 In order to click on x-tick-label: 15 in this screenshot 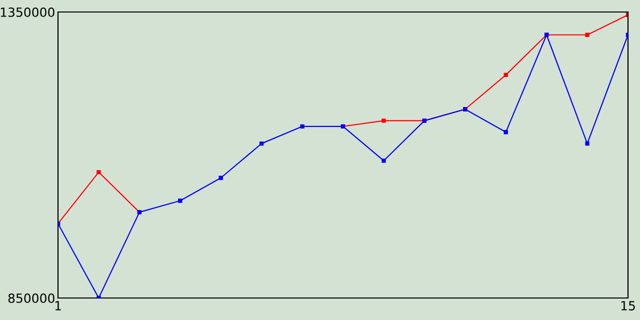, I will do `click(628, 305)`.